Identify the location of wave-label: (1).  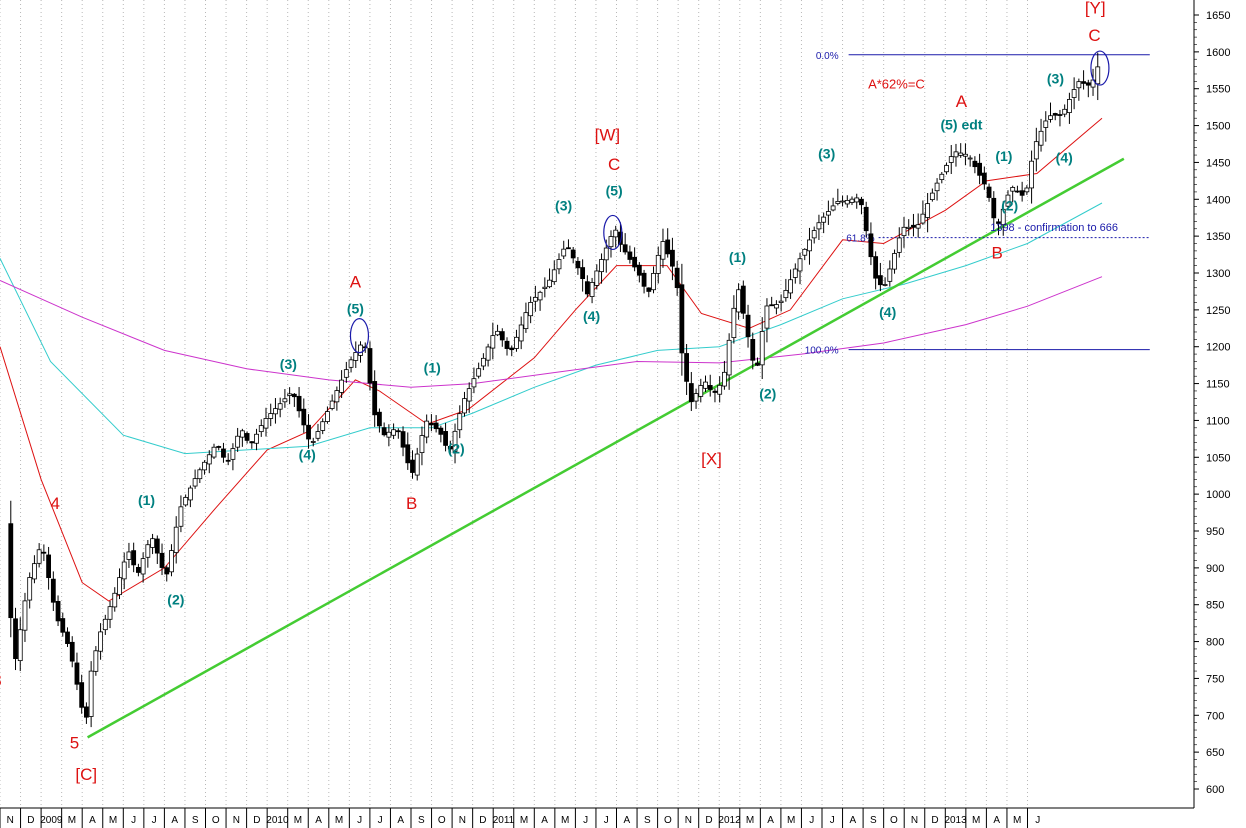
(1003, 156).